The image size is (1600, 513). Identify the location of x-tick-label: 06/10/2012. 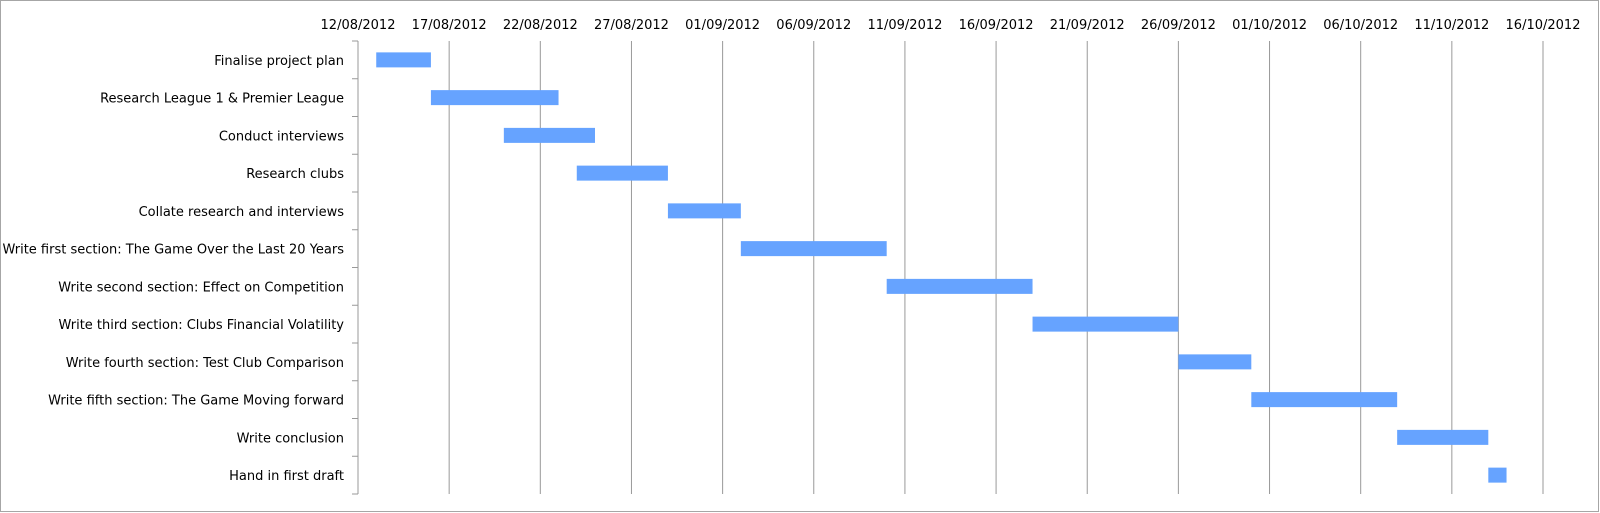
(1360, 25).